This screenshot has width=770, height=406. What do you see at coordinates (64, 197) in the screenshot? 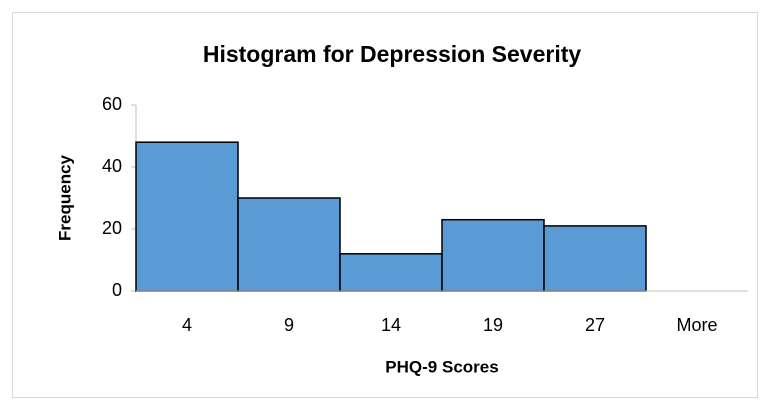
I see `y-axis-title: Frequency` at bounding box center [64, 197].